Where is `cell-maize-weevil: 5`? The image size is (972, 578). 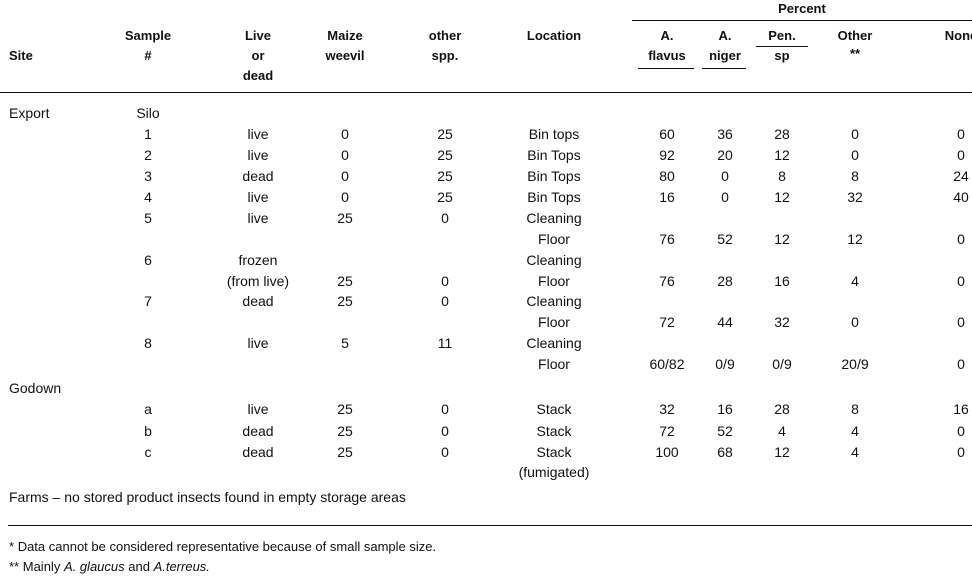
cell-maize-weevil: 5 is located at coordinates (345, 343).